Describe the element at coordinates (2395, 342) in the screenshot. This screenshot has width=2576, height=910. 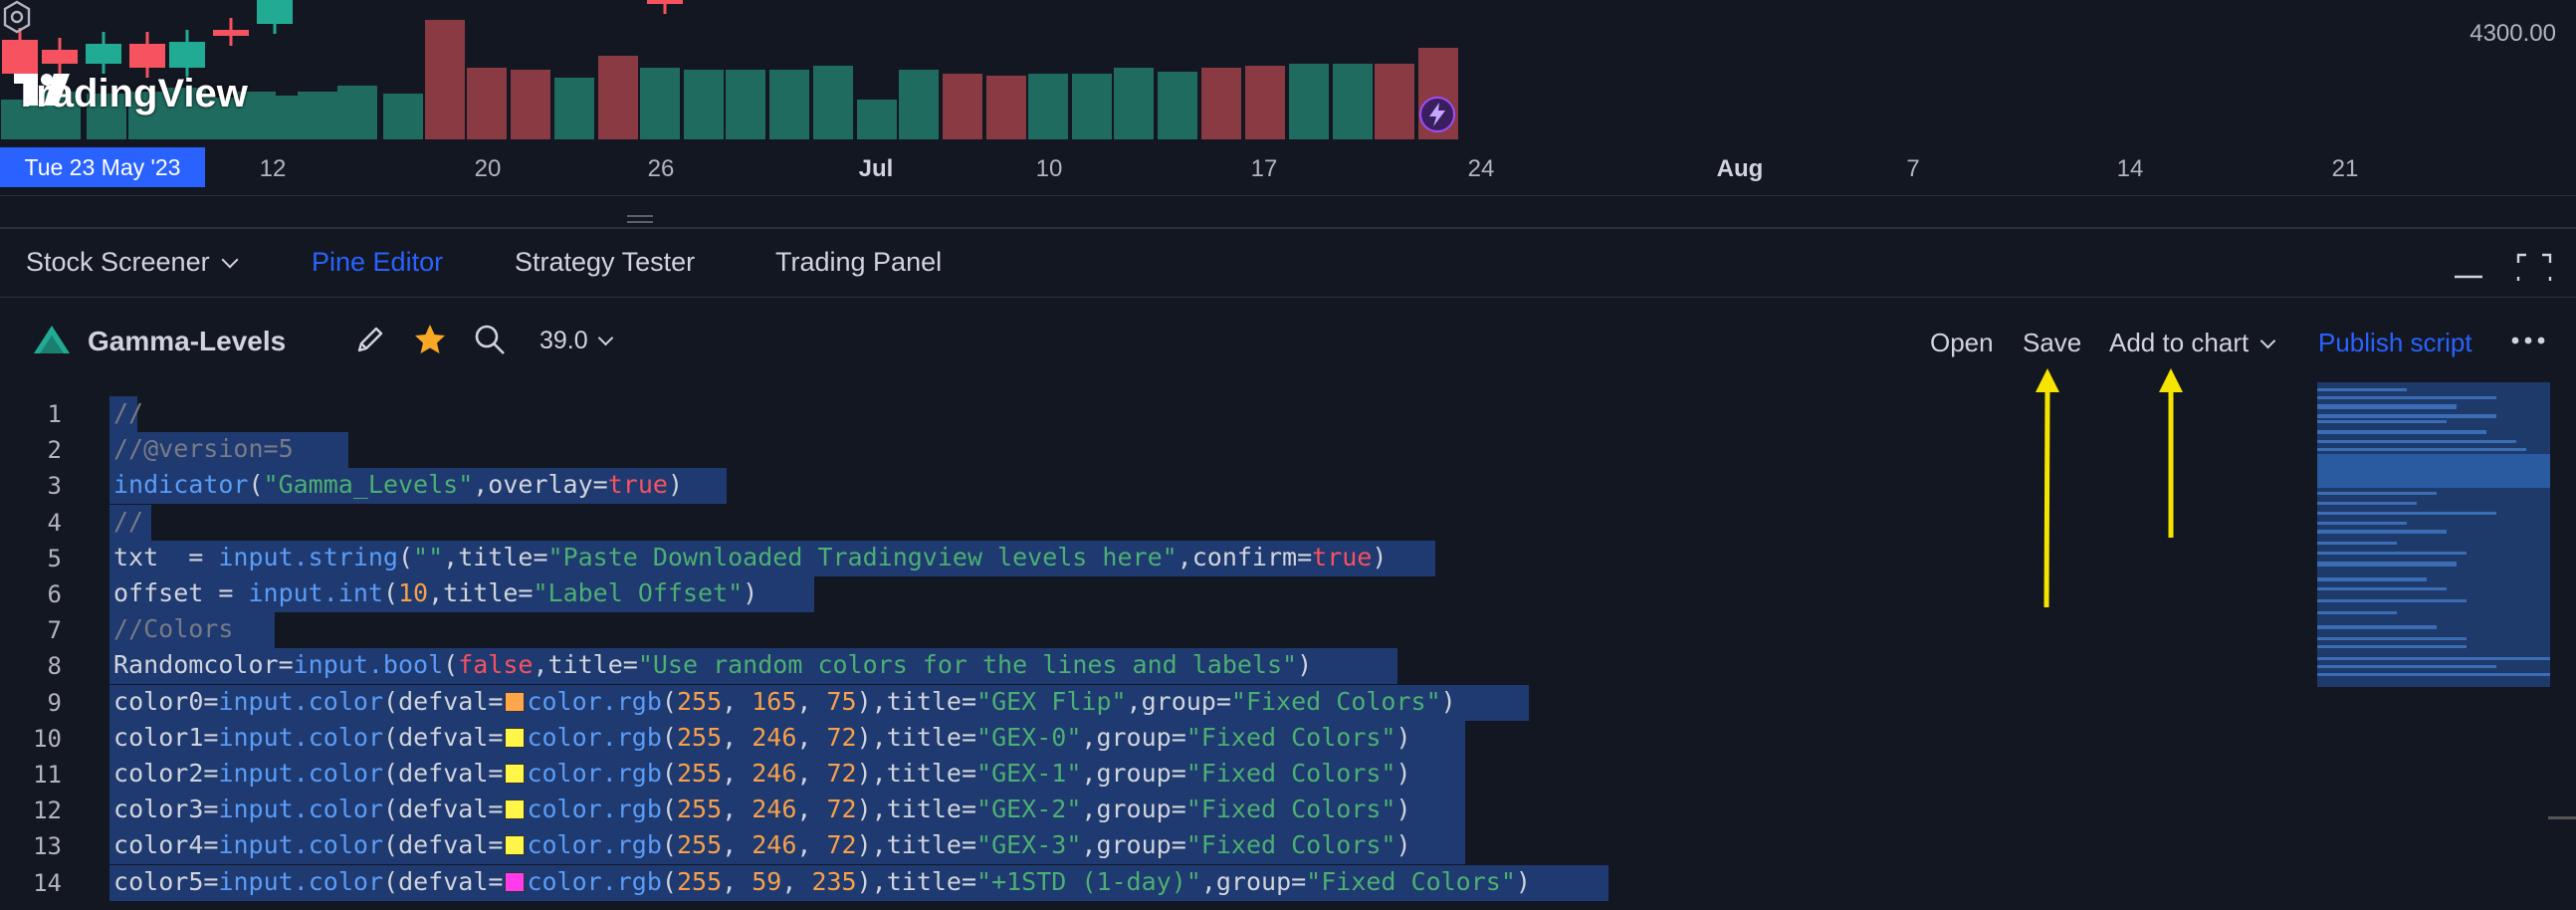
I see `publish-script-button: Publish script` at that location.